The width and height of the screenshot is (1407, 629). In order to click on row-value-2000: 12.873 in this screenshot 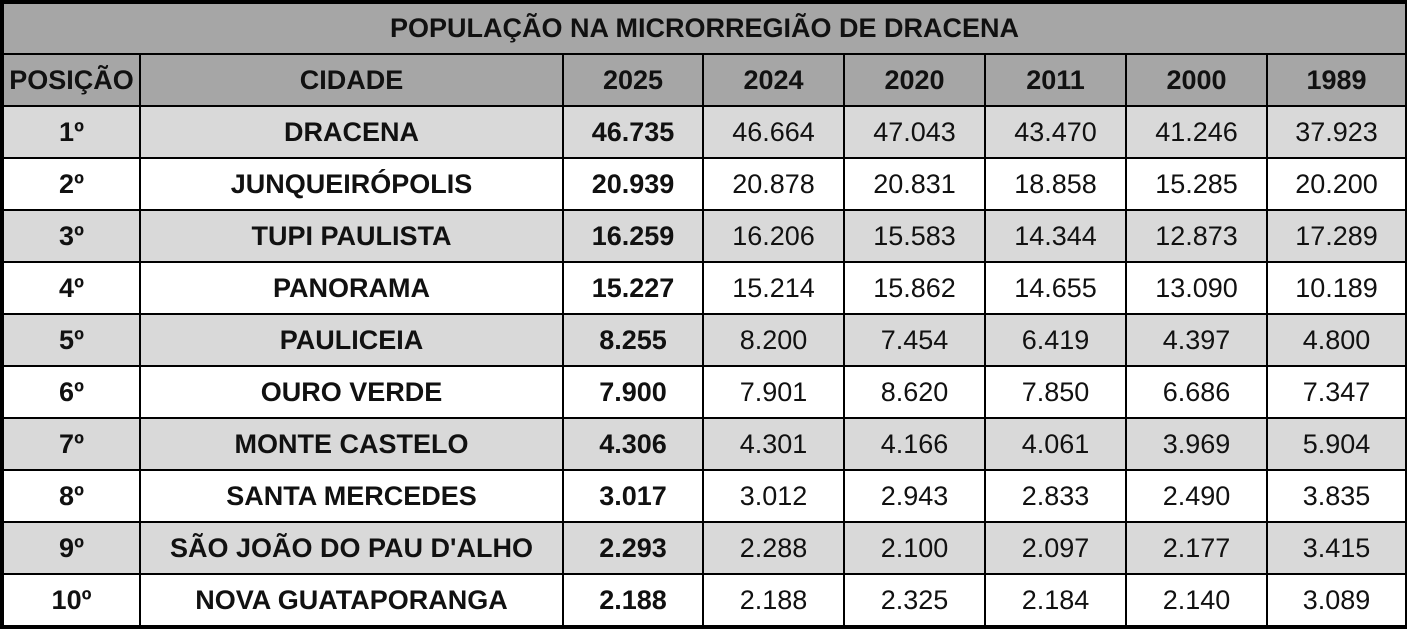, I will do `click(1196, 236)`.